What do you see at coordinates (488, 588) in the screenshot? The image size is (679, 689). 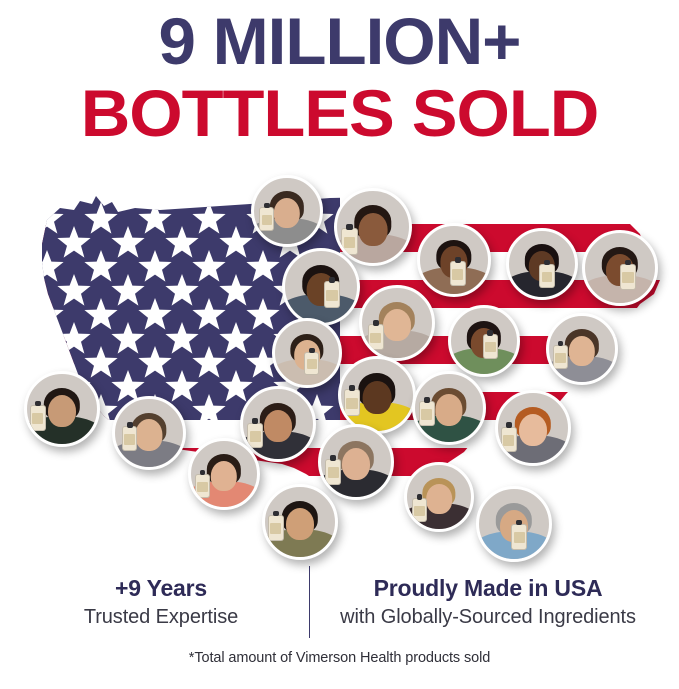 I see `made-in-usa-headline: Proudly Made in USA` at bounding box center [488, 588].